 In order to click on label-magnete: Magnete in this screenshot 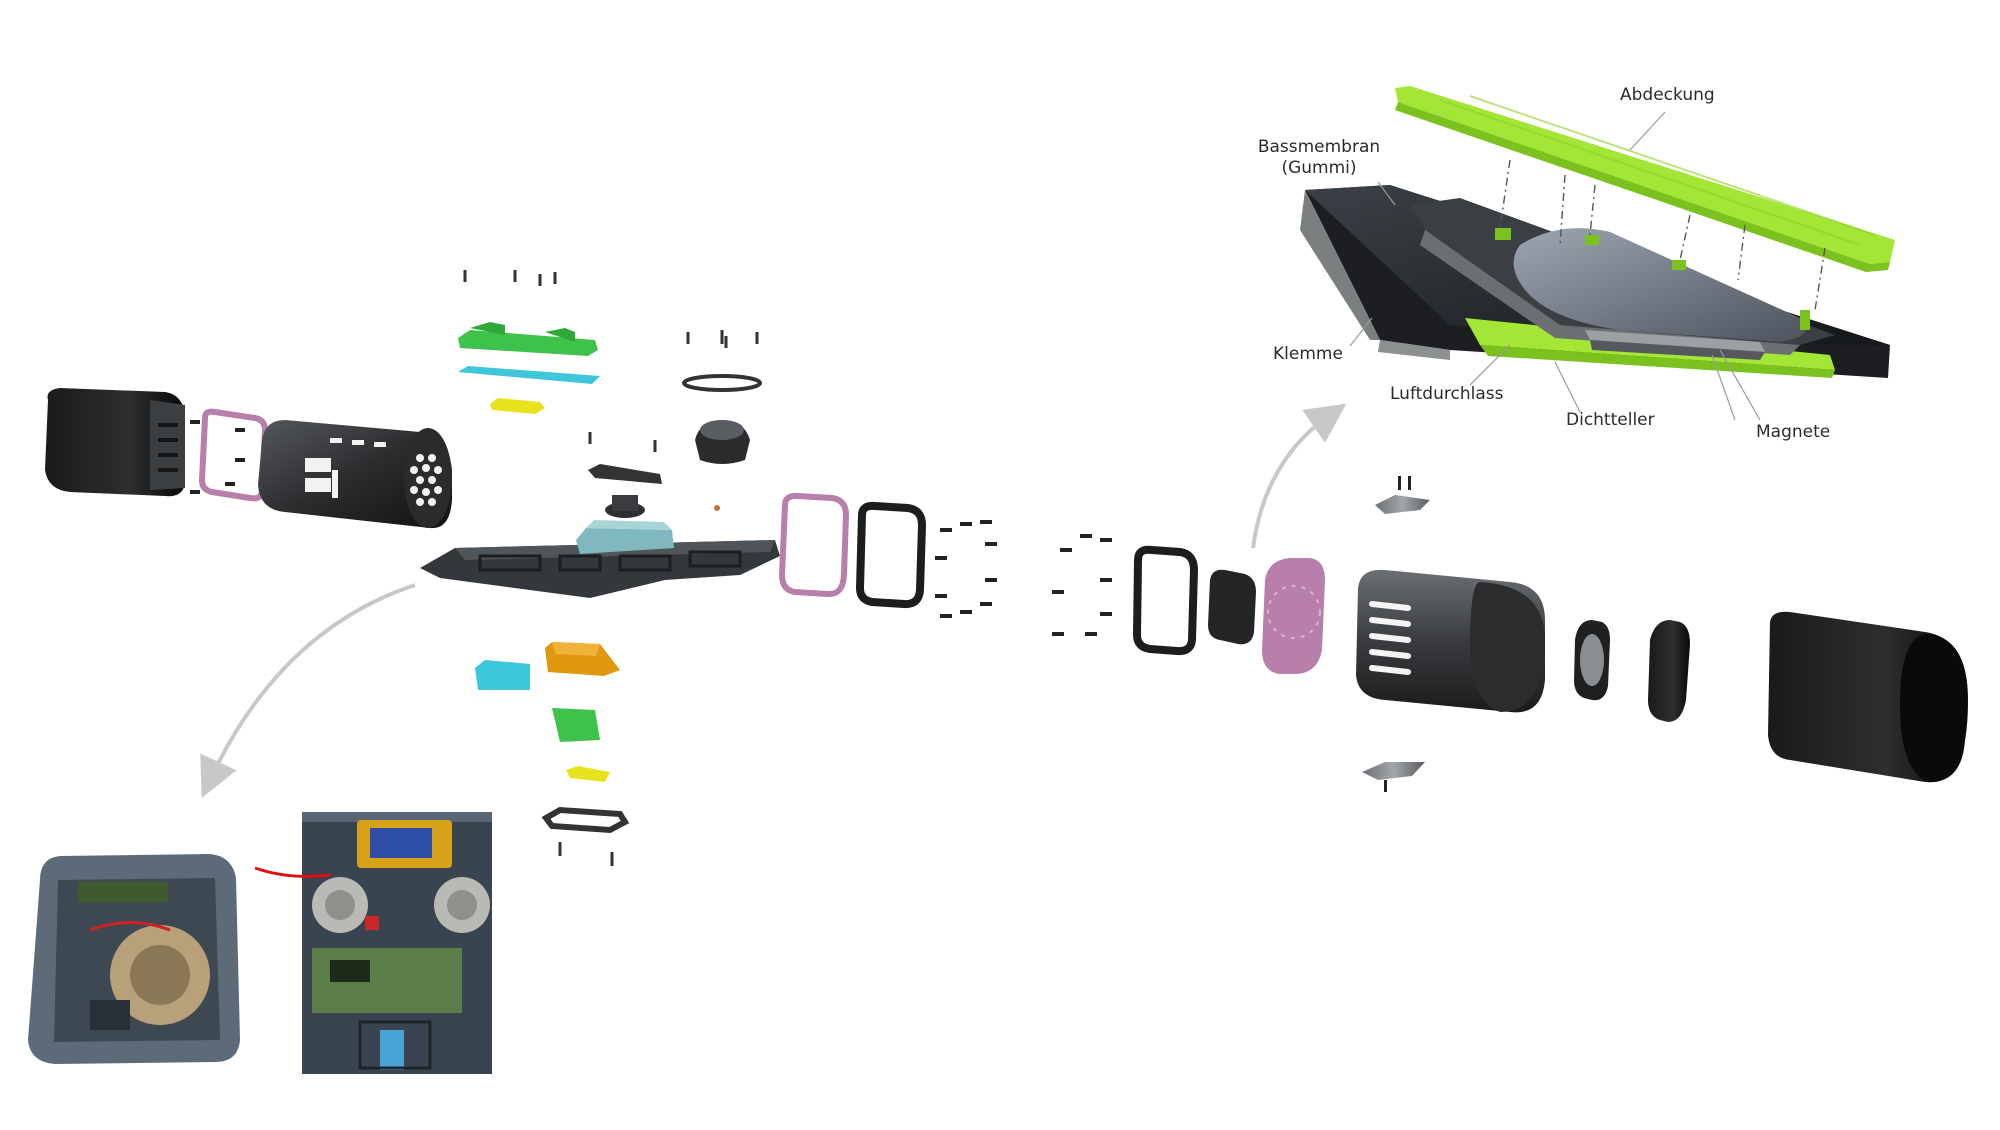, I will do `click(1793, 432)`.